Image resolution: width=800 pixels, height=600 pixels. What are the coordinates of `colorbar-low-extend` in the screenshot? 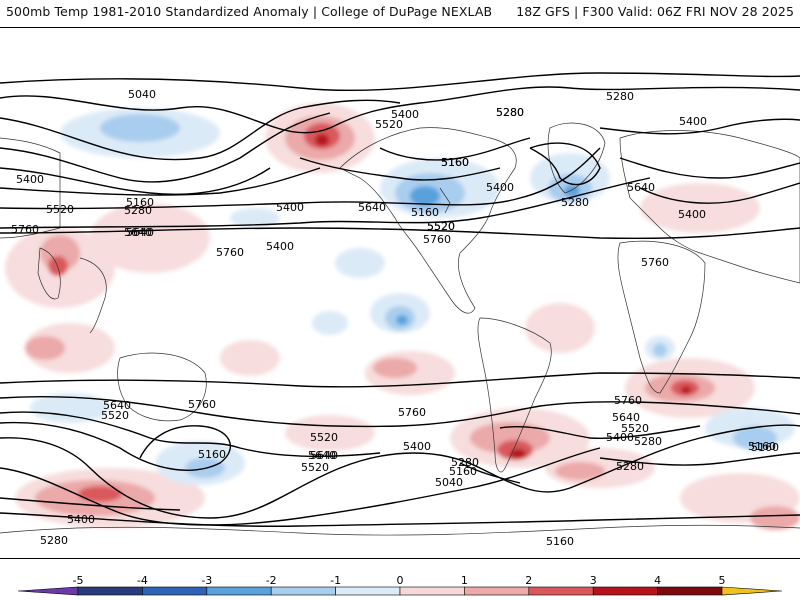 It's located at (48, 591).